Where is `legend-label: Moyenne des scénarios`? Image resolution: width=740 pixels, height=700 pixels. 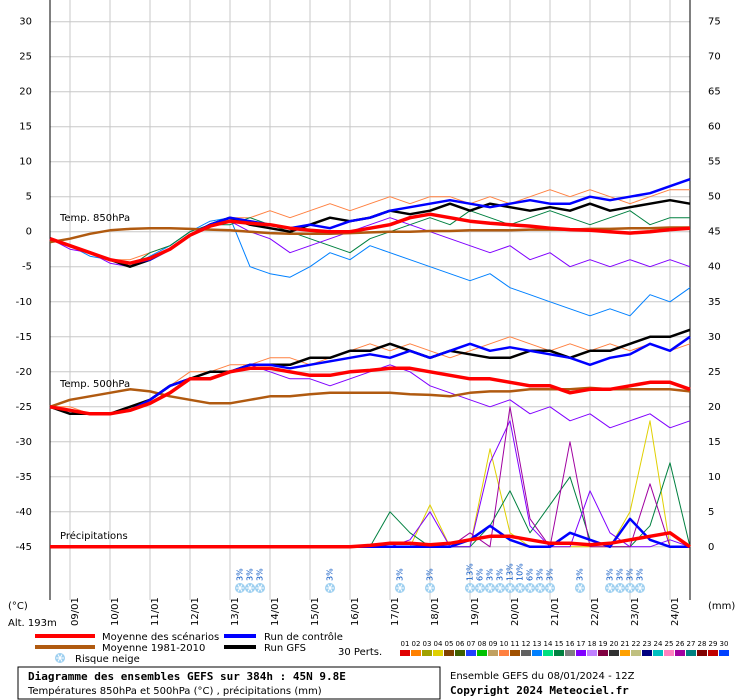 legend-label: Moyenne des scénarios is located at coordinates (160, 637).